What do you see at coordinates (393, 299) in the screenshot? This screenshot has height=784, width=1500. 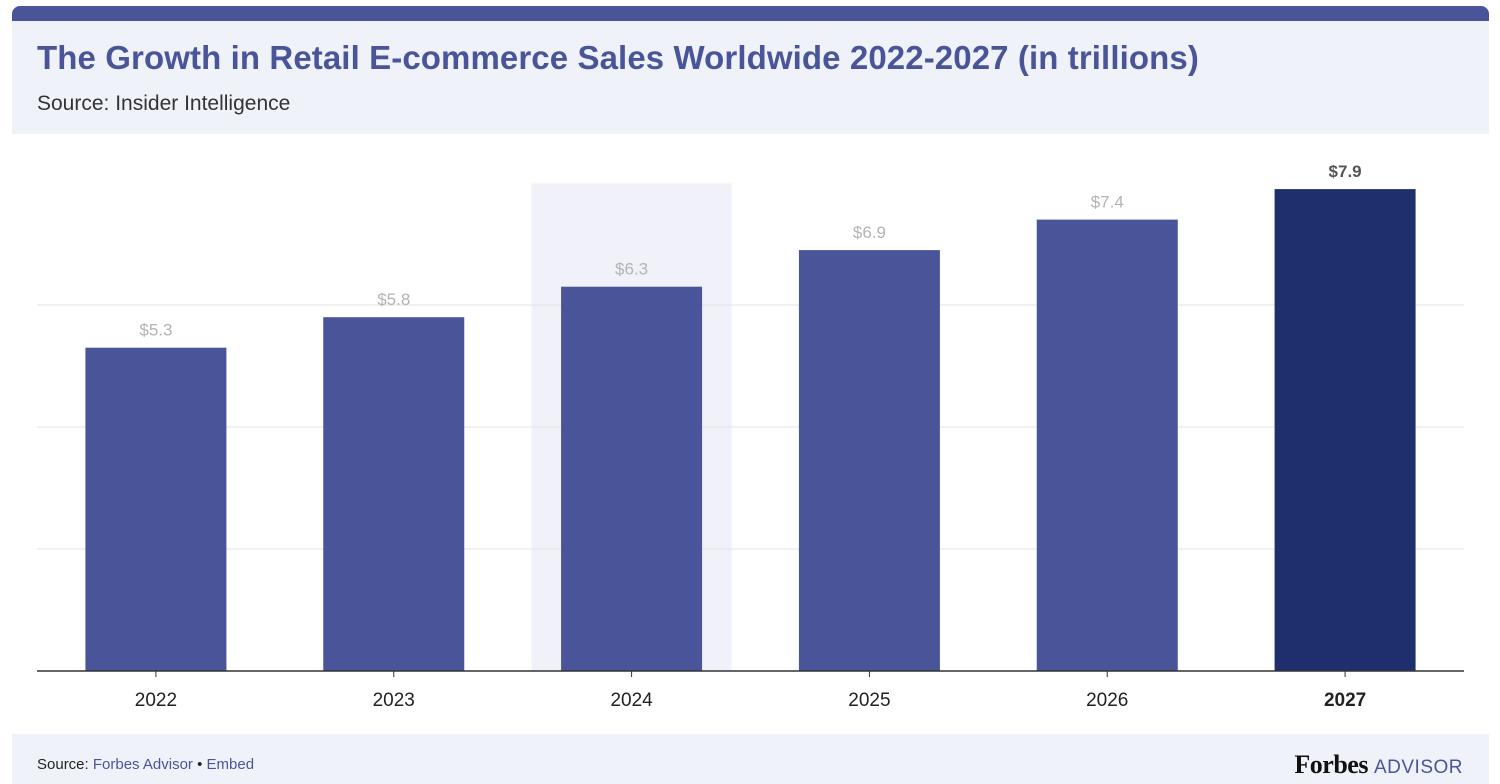 I see `bar-value-label: $5.8` at bounding box center [393, 299].